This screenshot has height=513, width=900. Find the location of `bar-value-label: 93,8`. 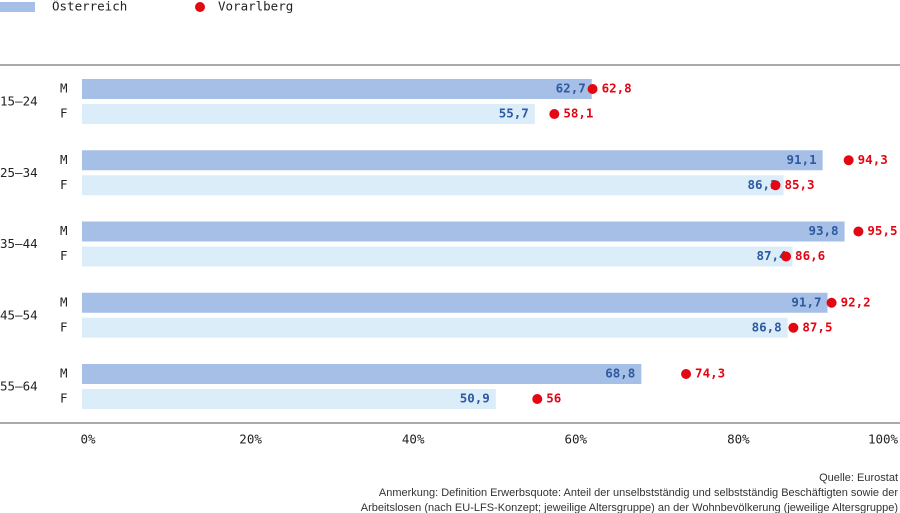

bar-value-label: 93,8 is located at coordinates (823, 230).